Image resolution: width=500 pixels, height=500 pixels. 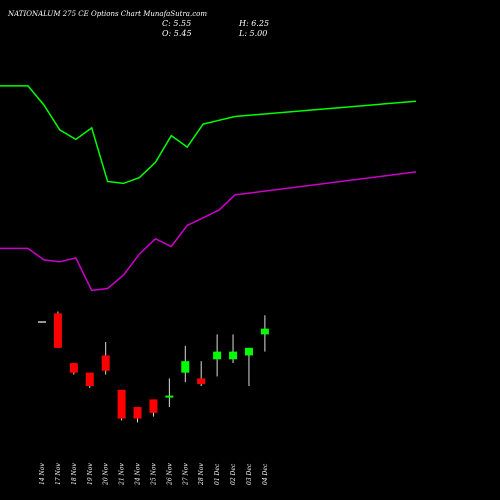 I want to click on x-tick-label: 21 Nov, so click(x=122, y=474).